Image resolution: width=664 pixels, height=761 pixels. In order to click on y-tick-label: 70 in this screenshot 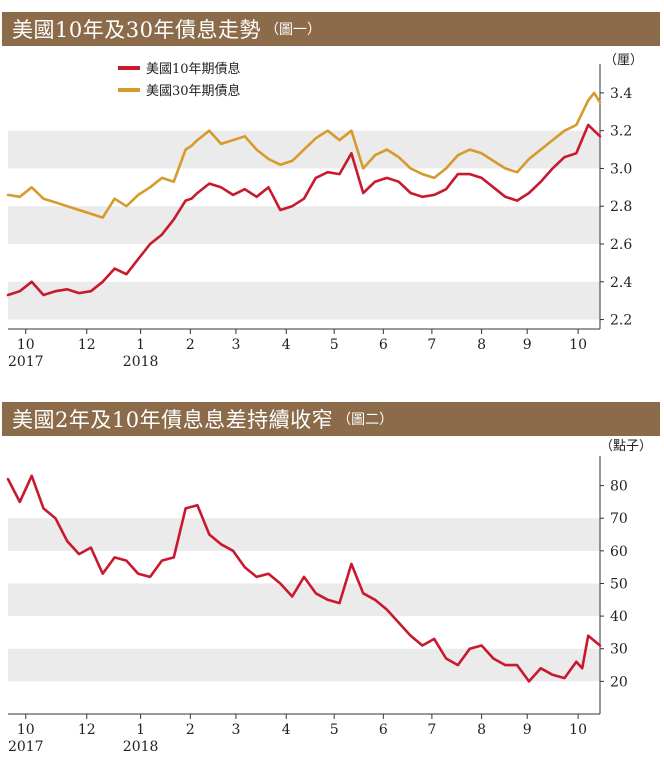, I will do `click(619, 519)`.